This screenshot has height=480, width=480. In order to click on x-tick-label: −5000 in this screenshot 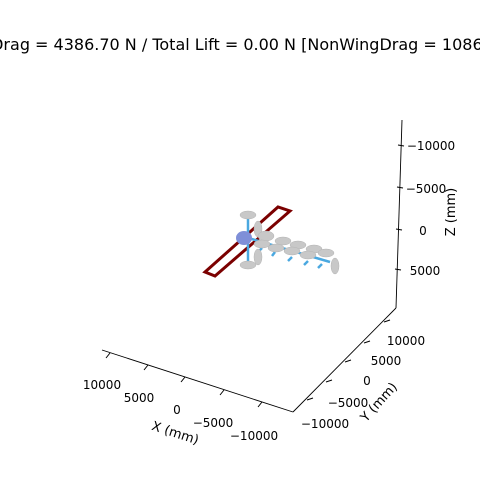, I will do `click(213, 423)`.